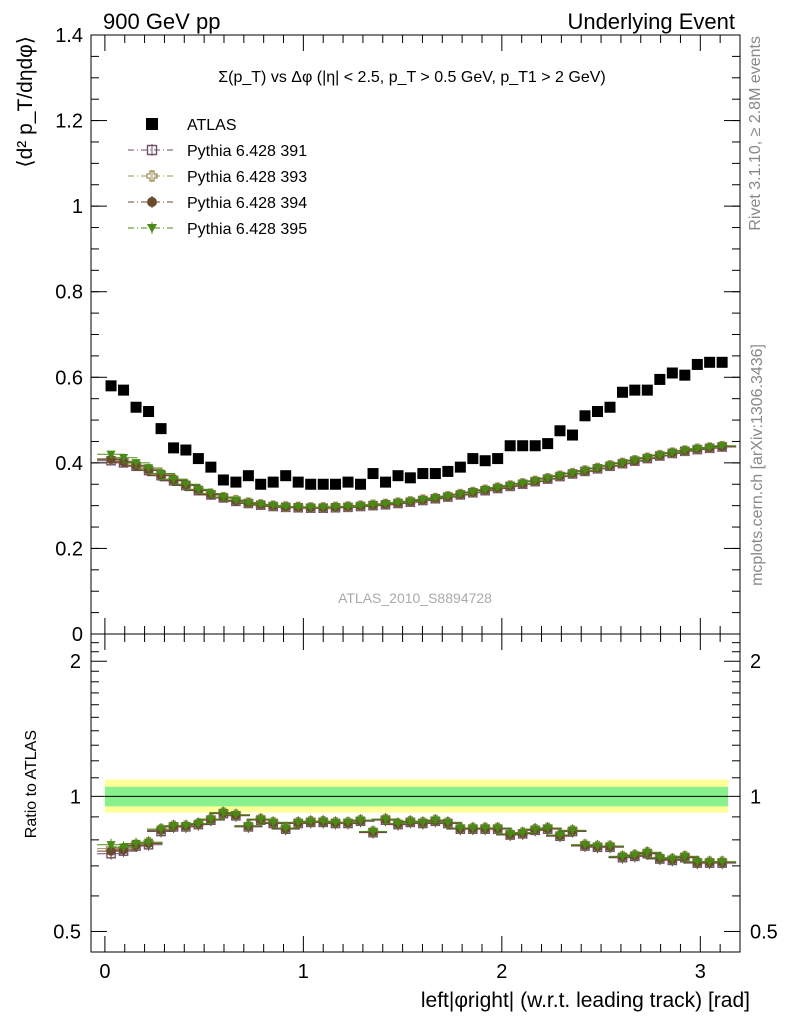  I want to click on legend-label: Pythia 6.428 391, so click(247, 151).